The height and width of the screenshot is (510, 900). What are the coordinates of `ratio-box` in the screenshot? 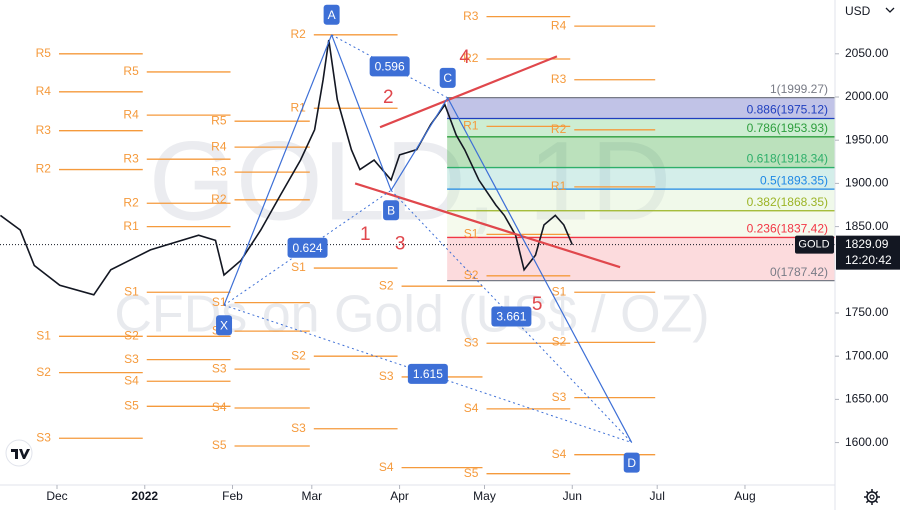 It's located at (389, 66).